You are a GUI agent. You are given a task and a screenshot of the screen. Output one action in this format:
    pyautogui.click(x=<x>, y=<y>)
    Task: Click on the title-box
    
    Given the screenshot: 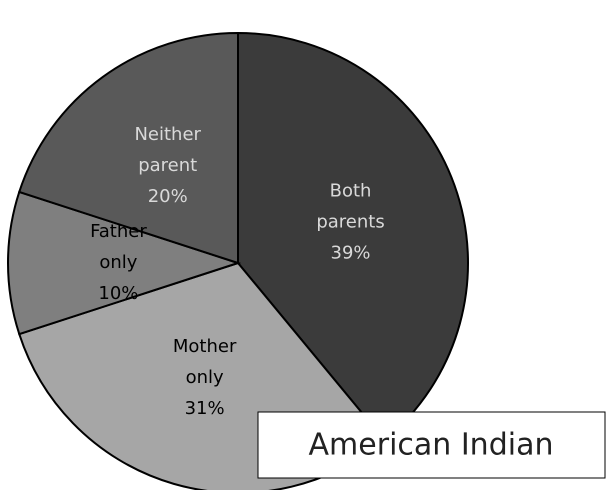 What is the action you would take?
    pyautogui.click(x=431, y=445)
    